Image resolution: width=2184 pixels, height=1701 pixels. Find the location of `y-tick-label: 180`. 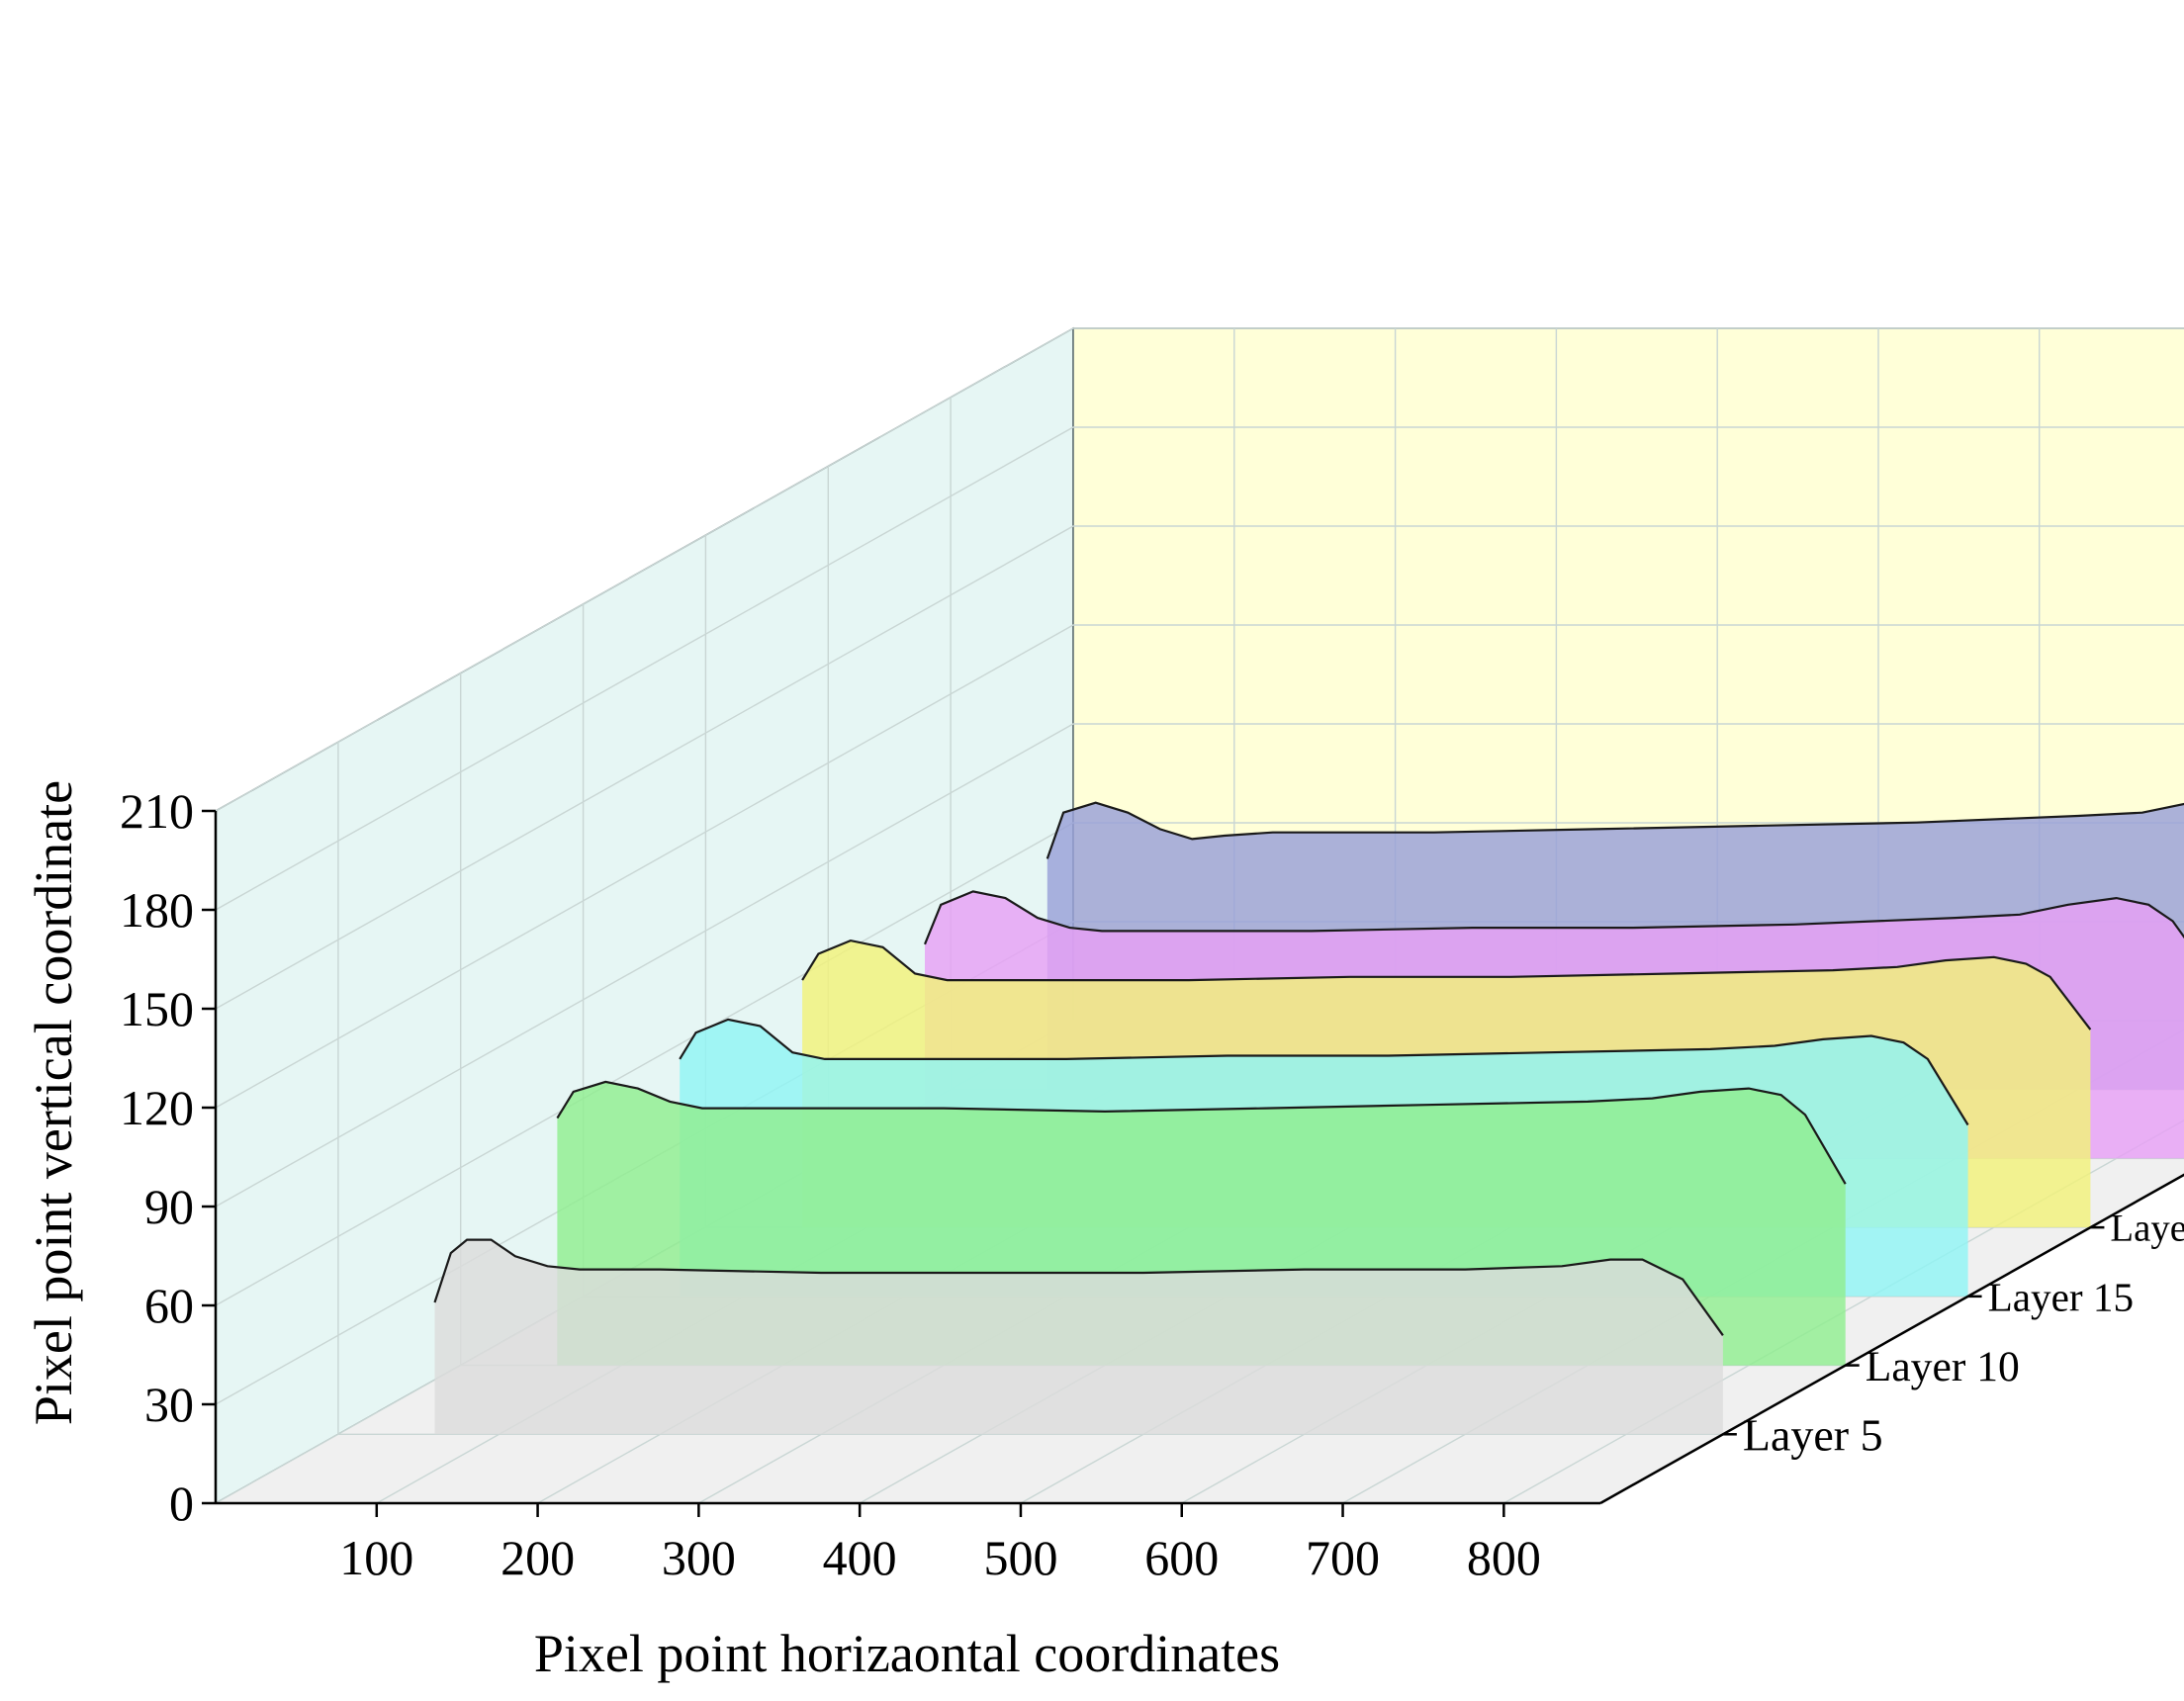

y-tick-label: 180 is located at coordinates (157, 910).